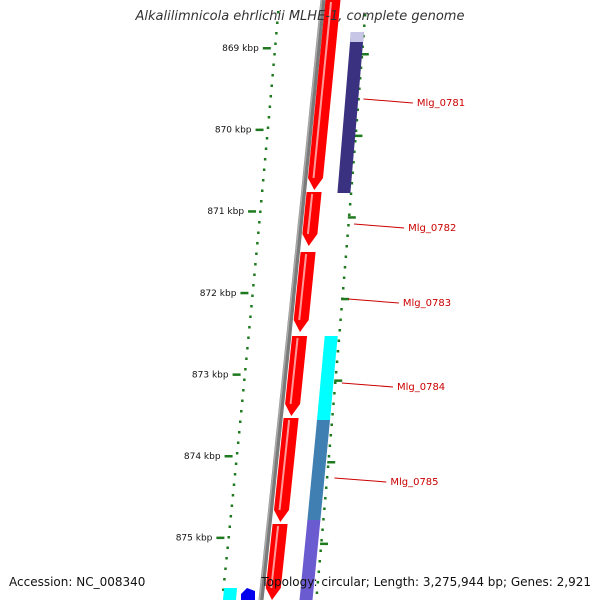 The height and width of the screenshot is (600, 600). I want to click on gene-label: Mlg_0784, so click(421, 387).